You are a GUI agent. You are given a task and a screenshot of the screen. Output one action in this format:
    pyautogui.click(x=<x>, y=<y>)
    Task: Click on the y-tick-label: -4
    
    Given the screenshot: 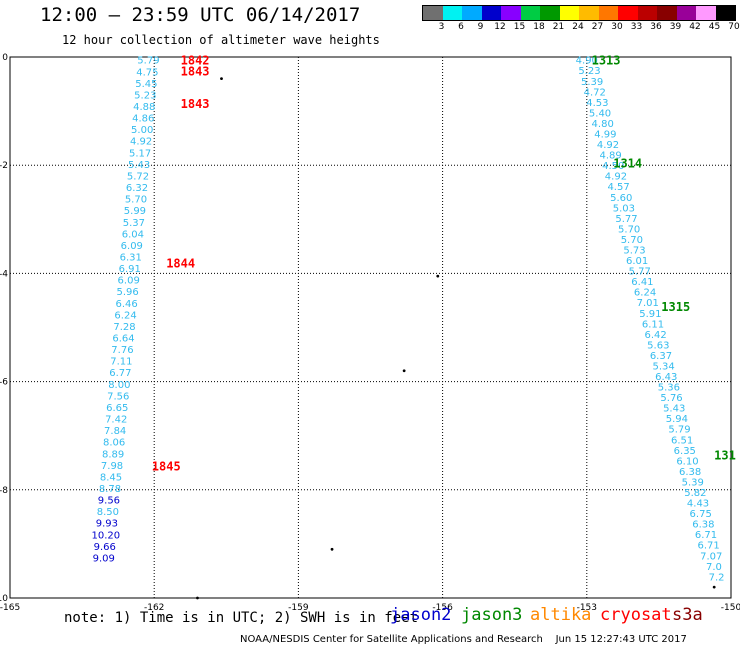 What is the action you would take?
    pyautogui.click(x=4, y=274)
    